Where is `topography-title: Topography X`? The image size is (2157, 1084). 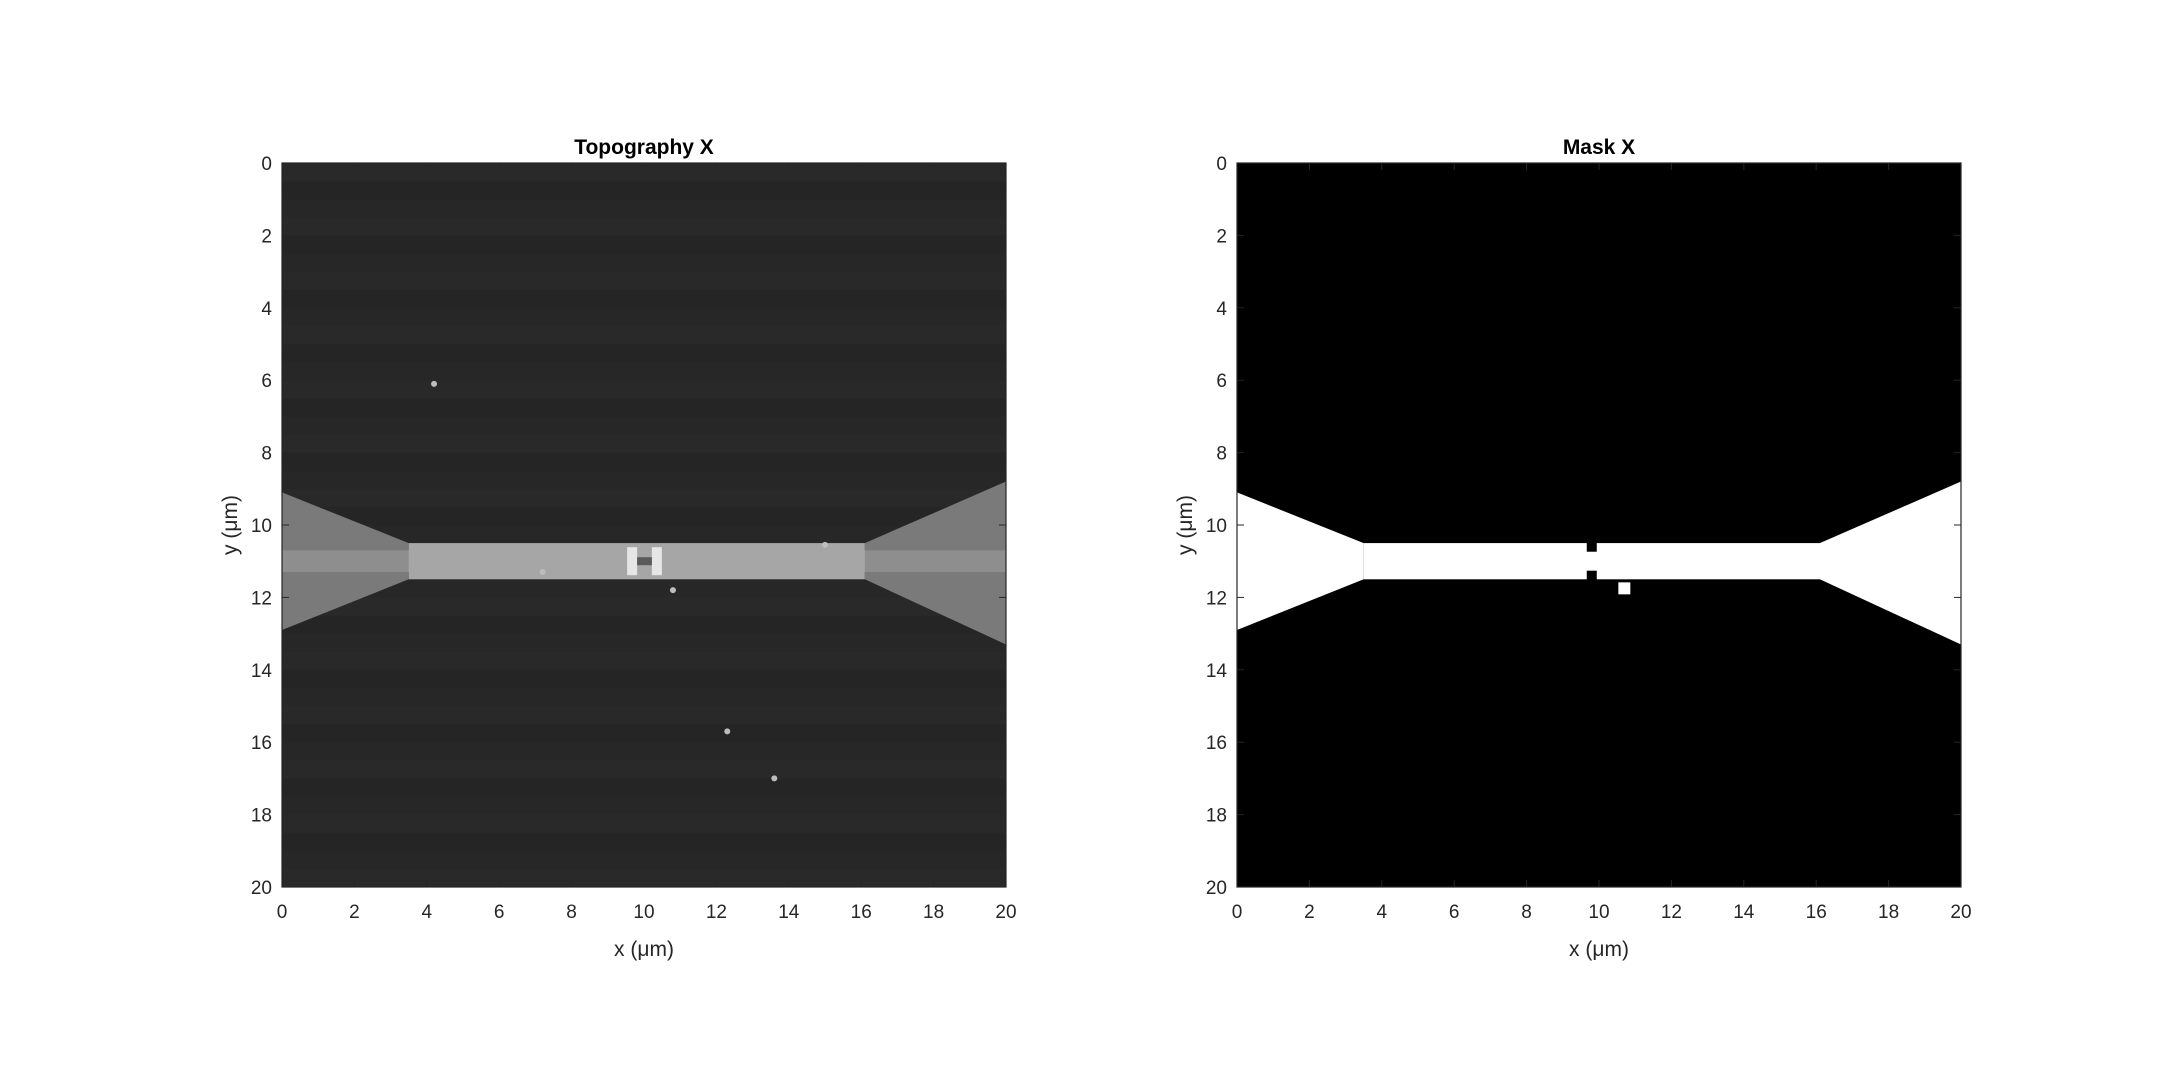 topography-title: Topography X is located at coordinates (644, 147).